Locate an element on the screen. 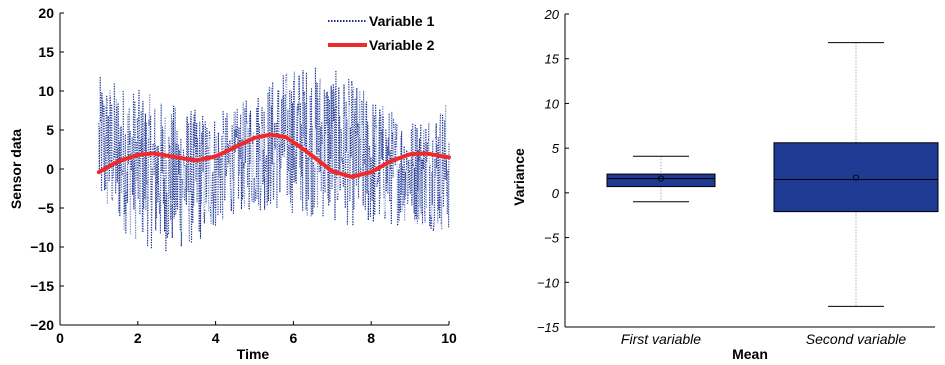 The image size is (945, 365). category-label-first: First variable is located at coordinates (661, 339).